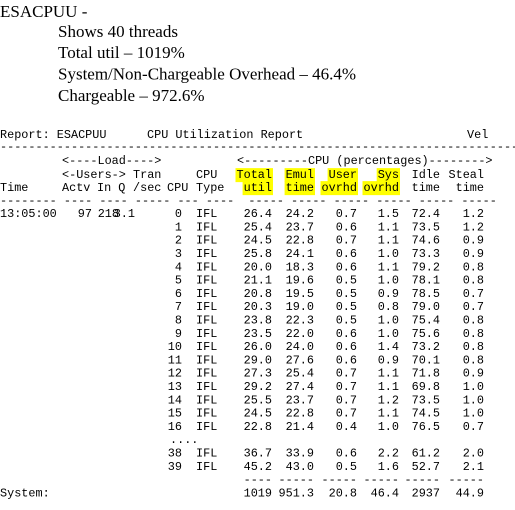  I want to click on column-header: Actv, so click(76, 188).